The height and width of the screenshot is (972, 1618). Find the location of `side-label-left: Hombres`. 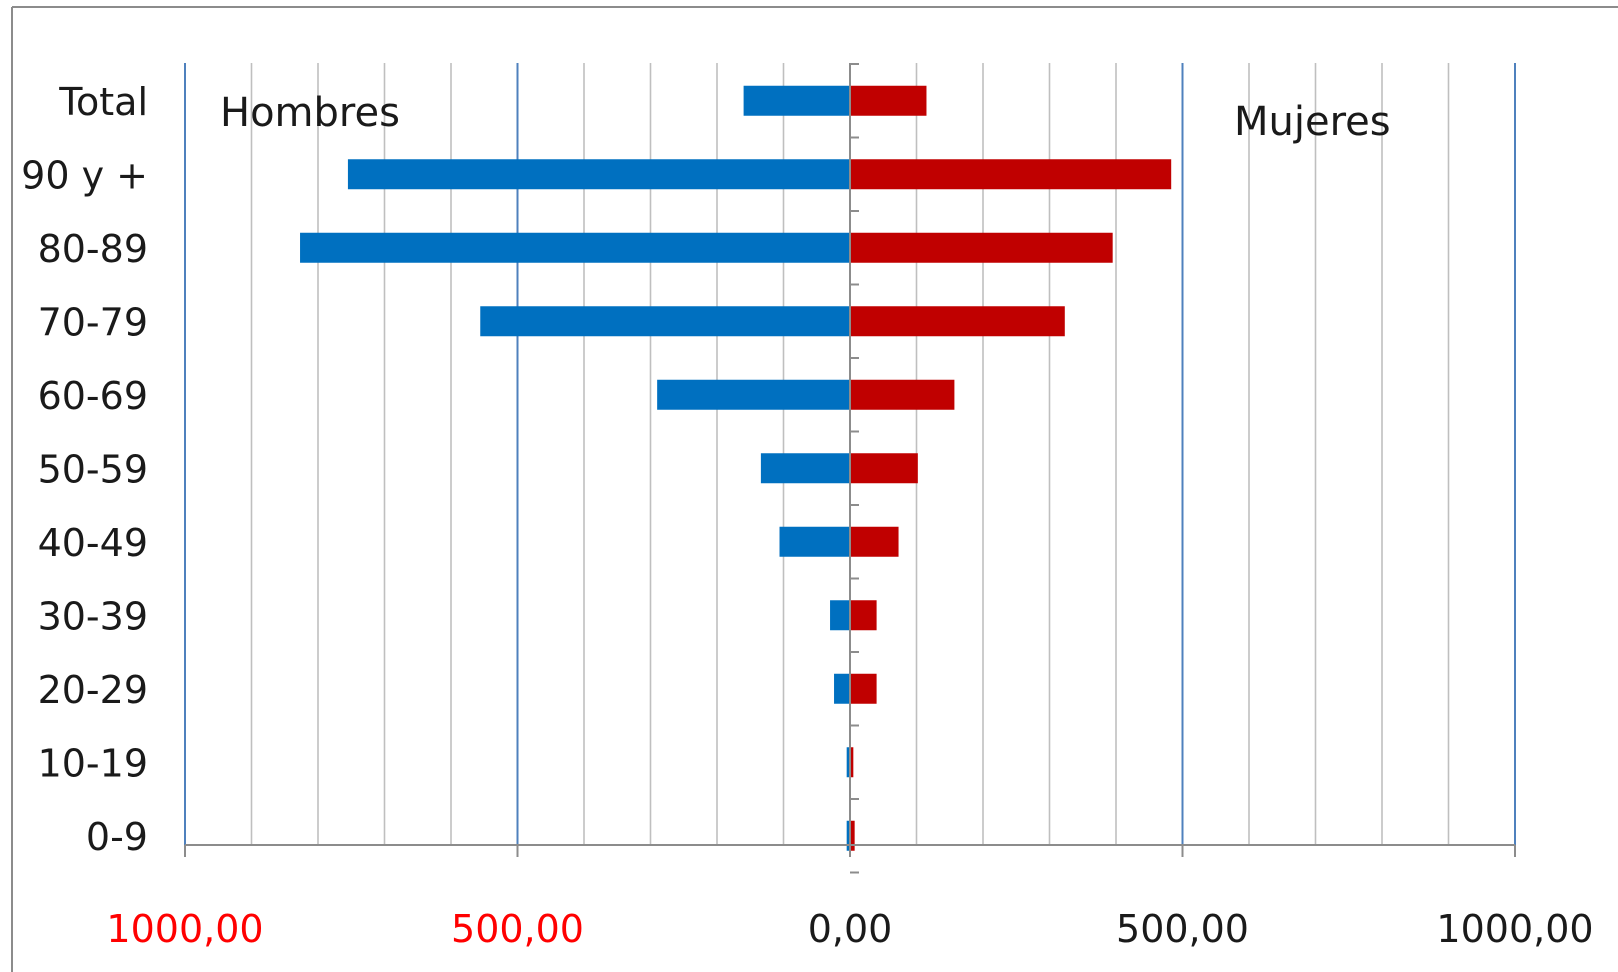

side-label-left: Hombres is located at coordinates (310, 113).